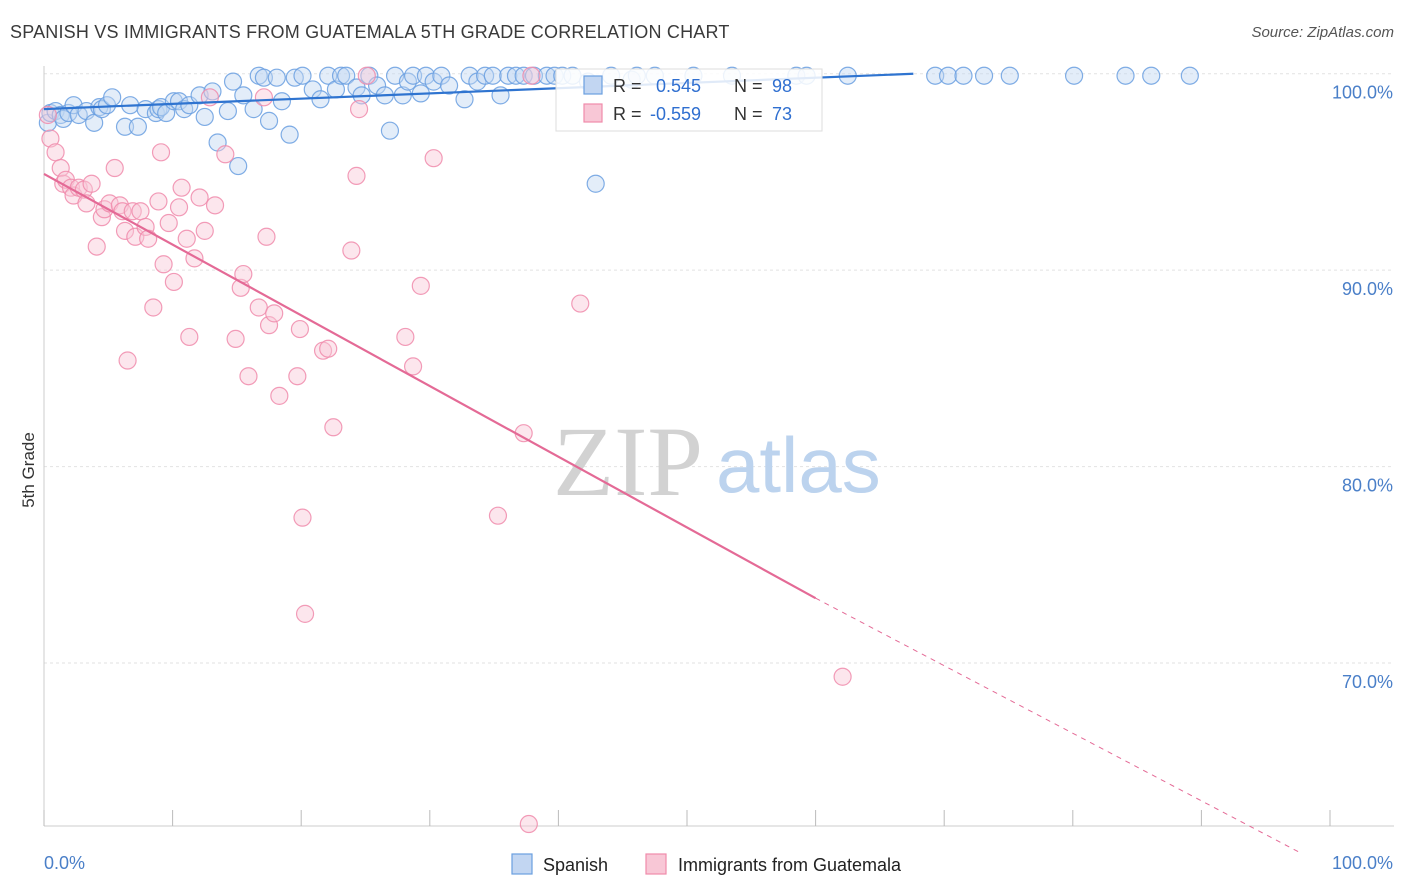  Describe the element at coordinates (675, 114) in the screenshot. I see `stats-r-value-guatemala: -0.559` at that location.